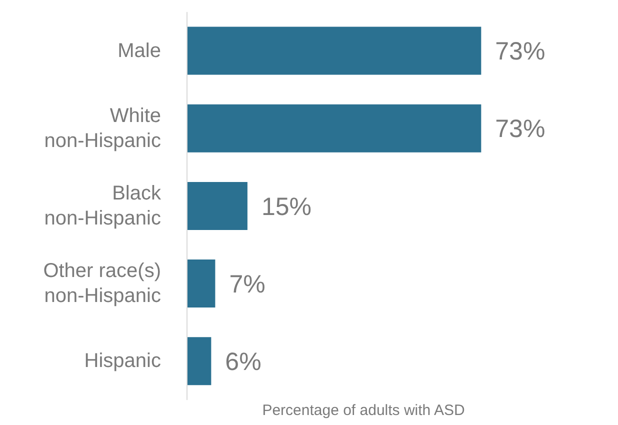 This screenshot has width=618, height=425. I want to click on y-tick-label: White non-Hispanic, so click(102, 128).